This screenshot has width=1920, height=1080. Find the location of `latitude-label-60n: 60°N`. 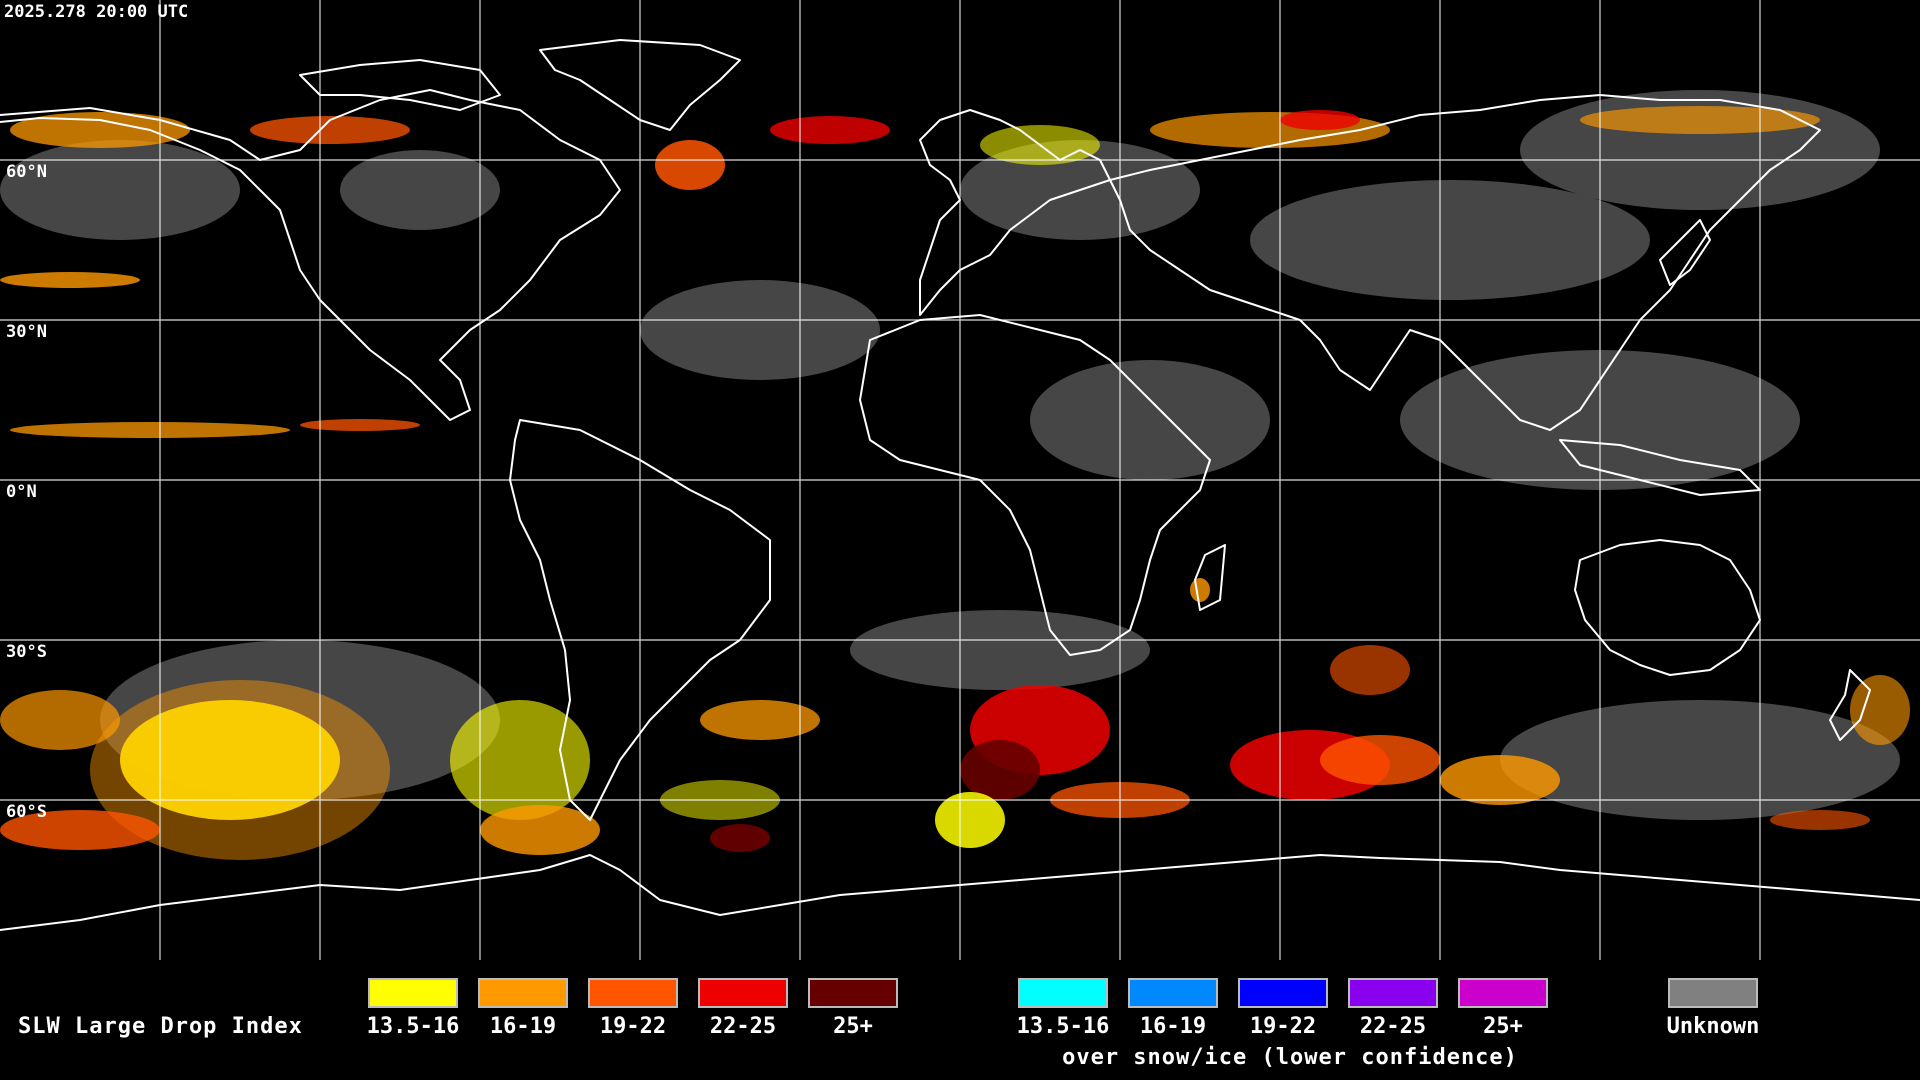

latitude-label-60n: 60°N is located at coordinates (26, 172).